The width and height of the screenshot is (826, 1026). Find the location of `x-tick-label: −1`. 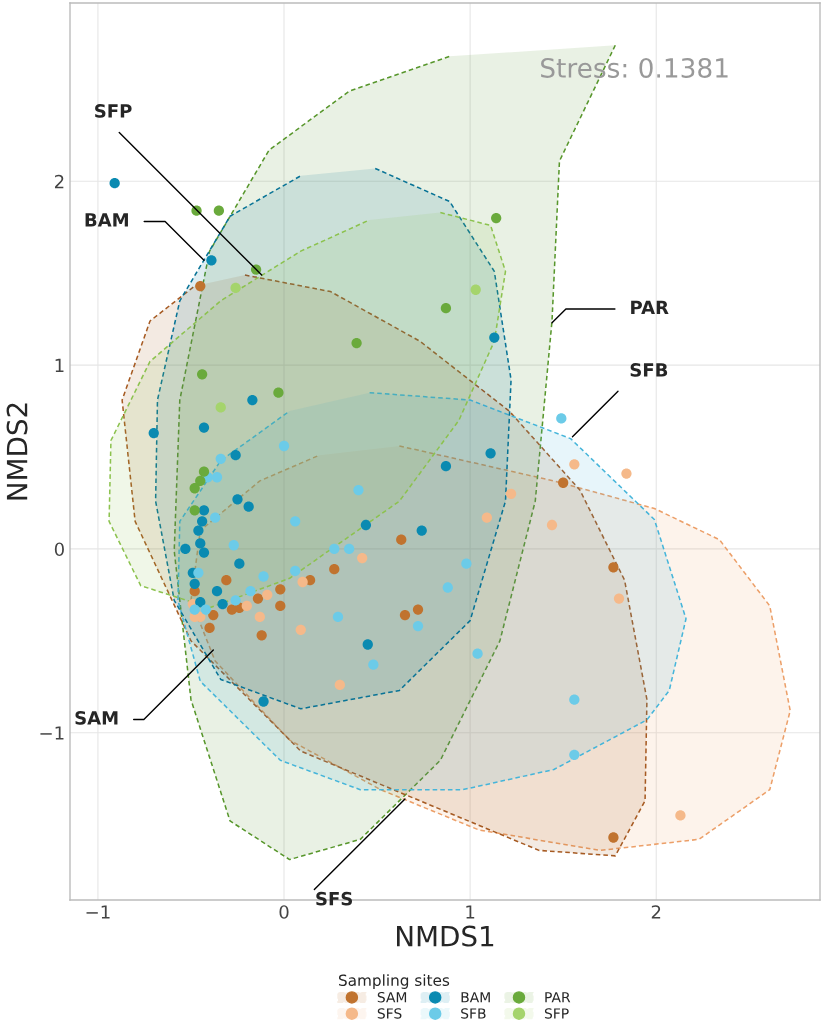

x-tick-label: −1 is located at coordinates (98, 912).